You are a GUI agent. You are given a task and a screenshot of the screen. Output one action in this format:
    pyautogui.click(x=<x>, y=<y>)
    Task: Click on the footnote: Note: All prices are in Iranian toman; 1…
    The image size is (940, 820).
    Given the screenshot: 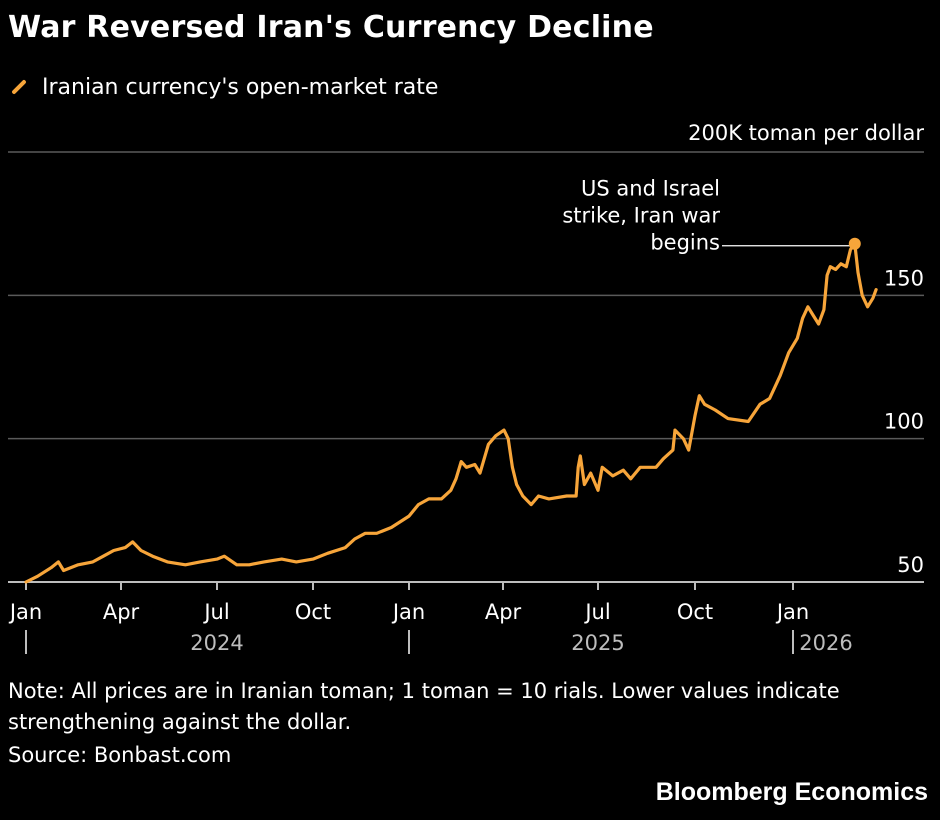 What is the action you would take?
    pyautogui.click(x=424, y=706)
    